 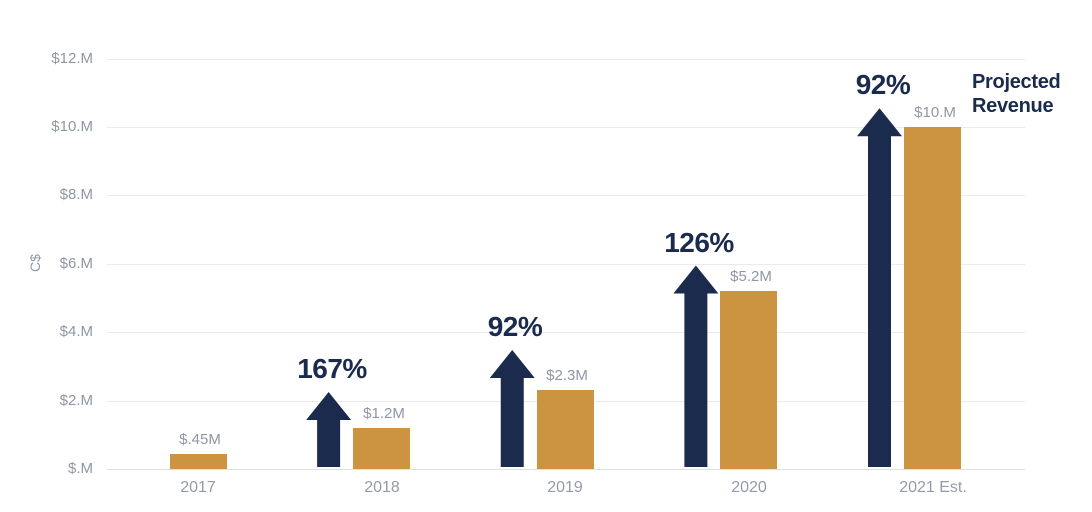 I want to click on y-tick-label: $.M, so click(x=80, y=468).